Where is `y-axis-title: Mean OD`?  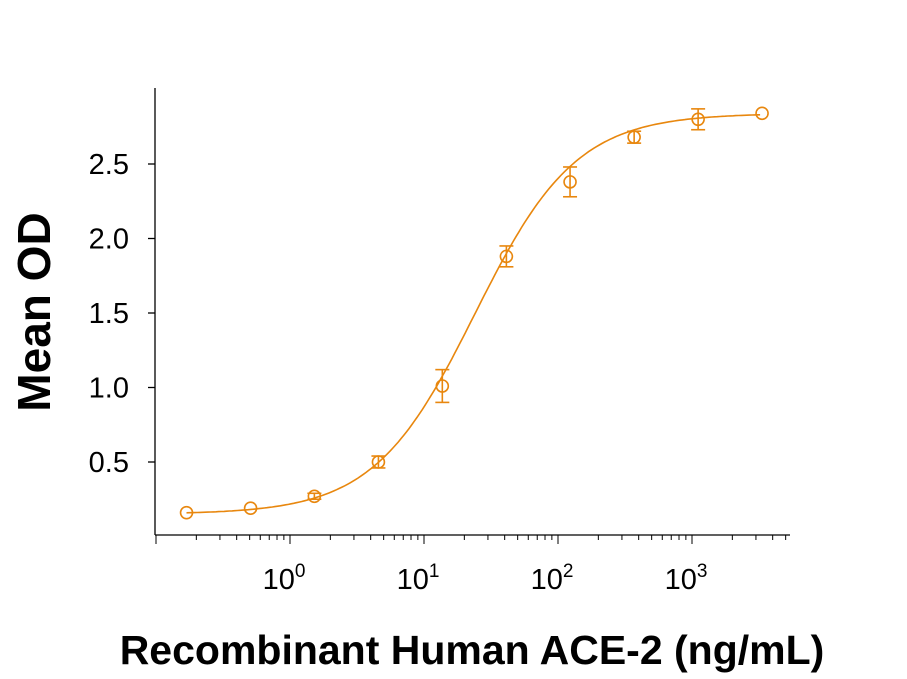 y-axis-title: Mean OD is located at coordinates (34, 311).